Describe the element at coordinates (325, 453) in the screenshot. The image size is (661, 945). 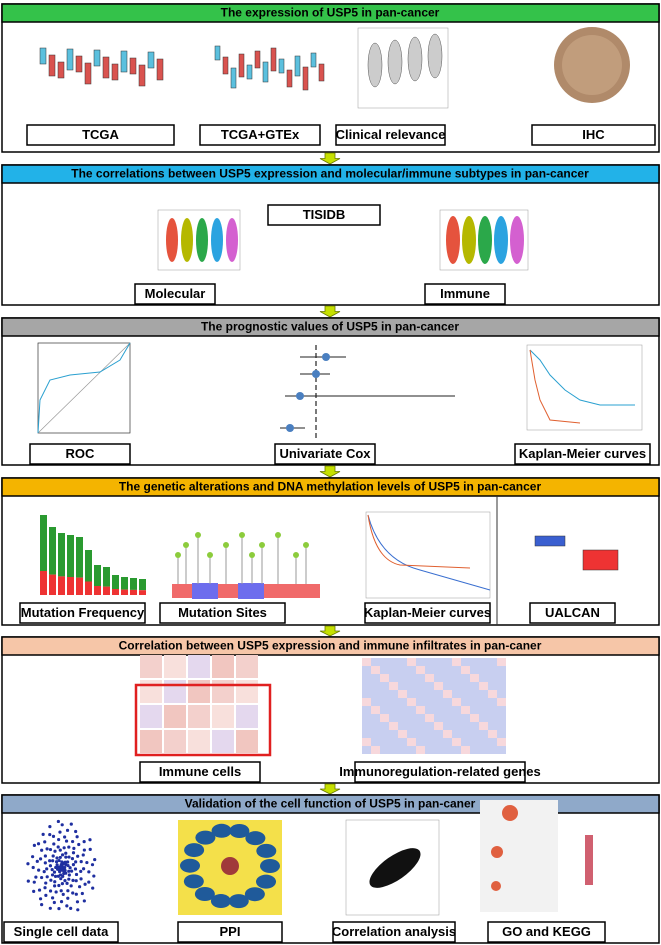
I see `panel-label: Univariate Cox` at that location.